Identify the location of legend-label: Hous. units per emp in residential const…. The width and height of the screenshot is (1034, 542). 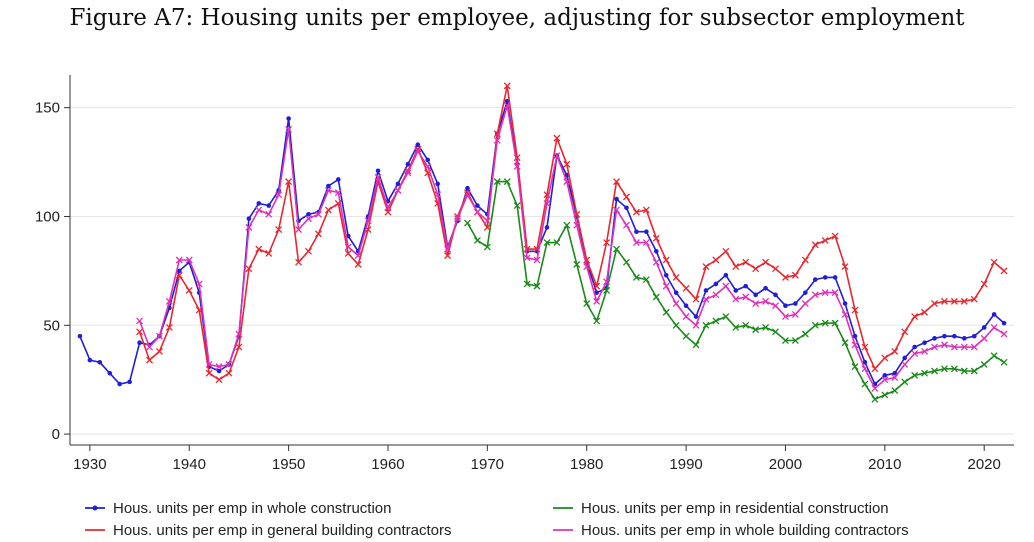
(735, 508).